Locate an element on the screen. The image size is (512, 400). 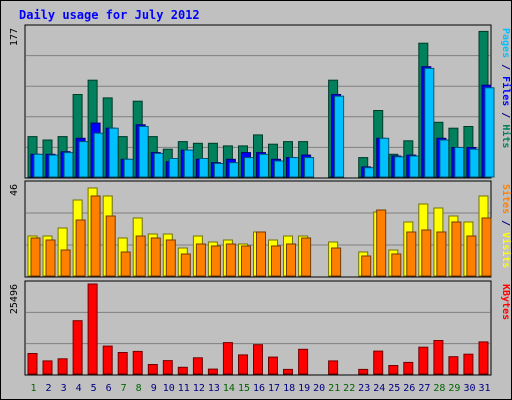
x-tick-label-day-7: 7 is located at coordinates (124, 388).